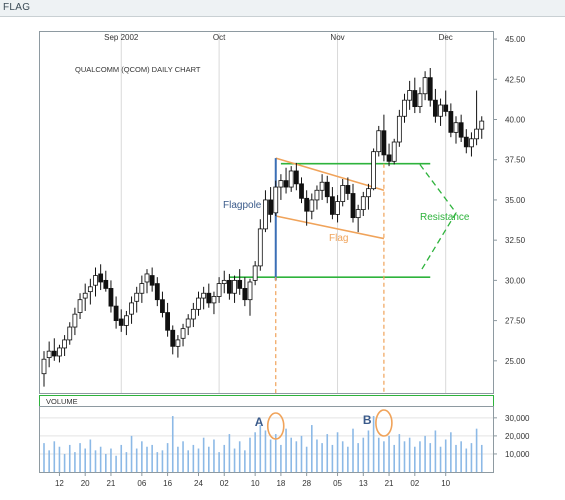  I want to click on x-tick-label: 16, so click(167, 483).